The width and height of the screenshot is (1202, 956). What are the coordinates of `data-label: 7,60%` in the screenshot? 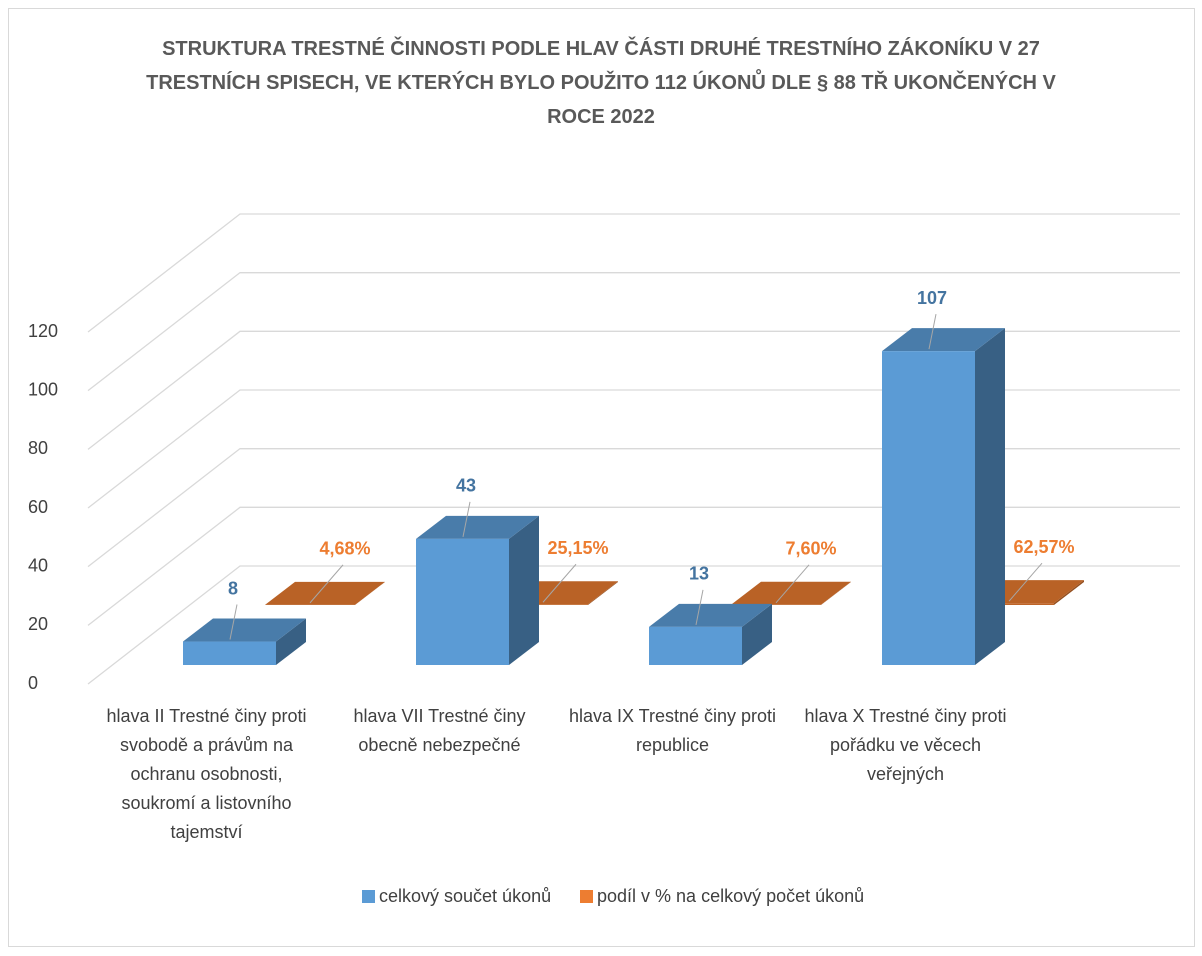 It's located at (810, 549).